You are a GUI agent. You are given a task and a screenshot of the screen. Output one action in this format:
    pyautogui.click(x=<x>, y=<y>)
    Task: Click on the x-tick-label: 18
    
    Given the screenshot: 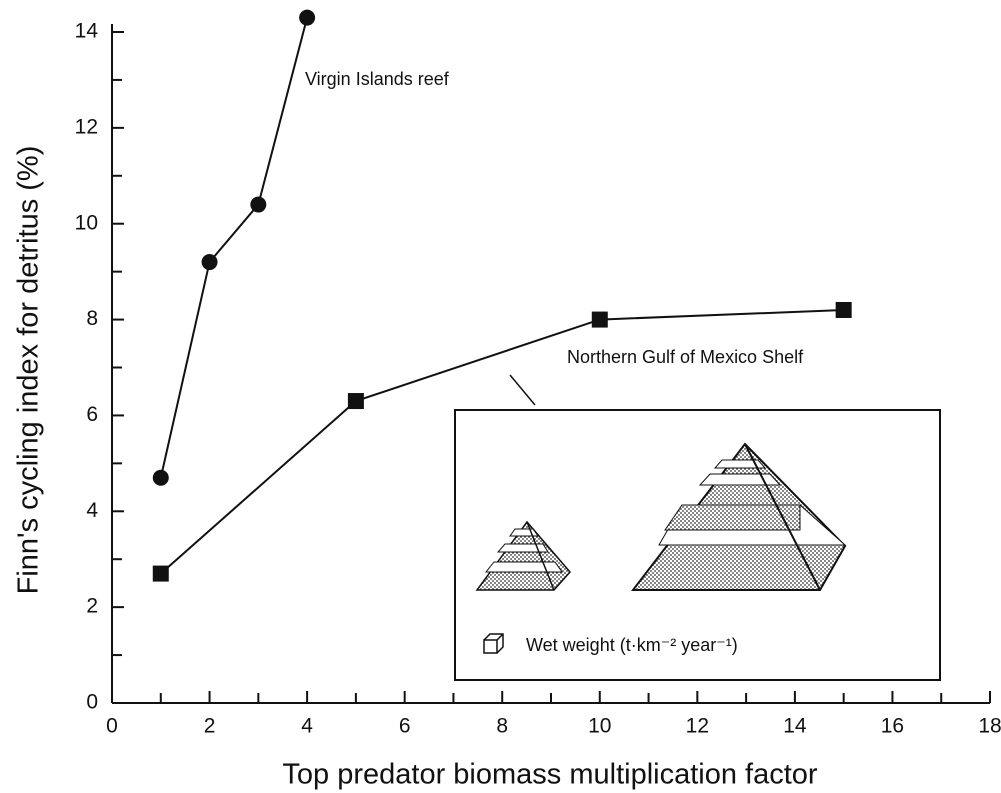 What is the action you would take?
    pyautogui.click(x=989, y=726)
    